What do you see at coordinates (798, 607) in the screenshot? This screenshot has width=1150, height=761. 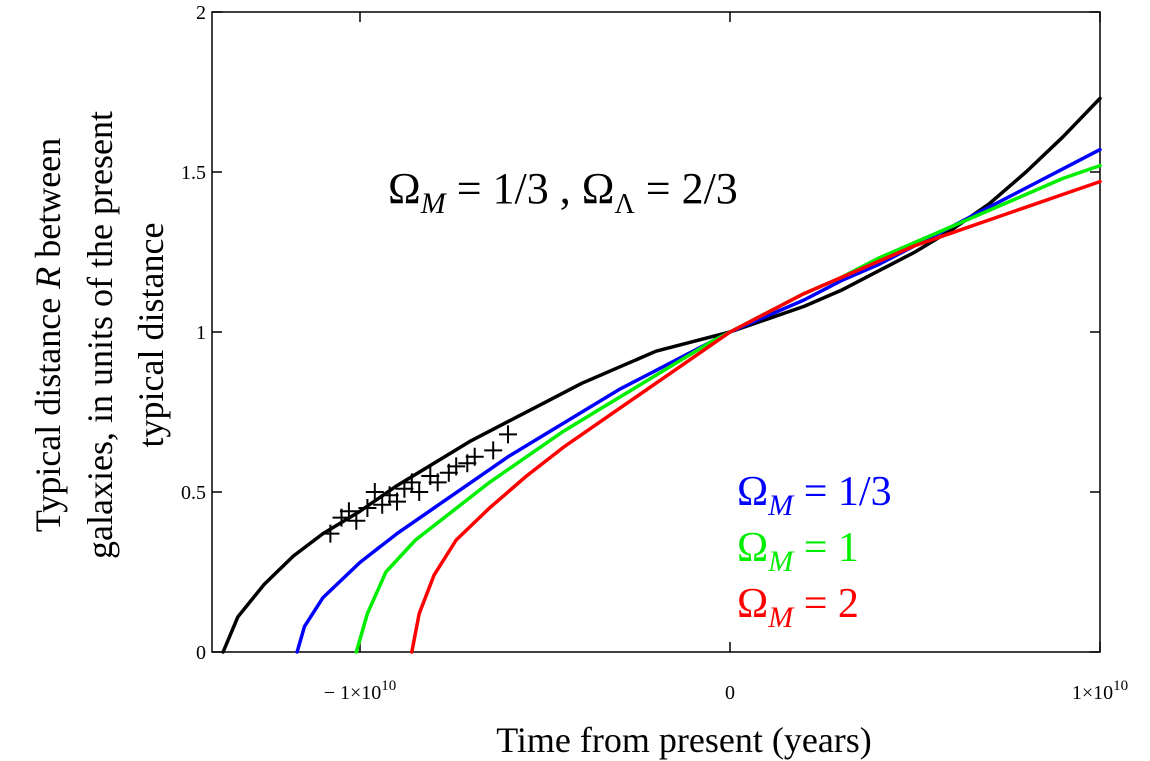 I see `legend-entry: ΩM = 2` at bounding box center [798, 607].